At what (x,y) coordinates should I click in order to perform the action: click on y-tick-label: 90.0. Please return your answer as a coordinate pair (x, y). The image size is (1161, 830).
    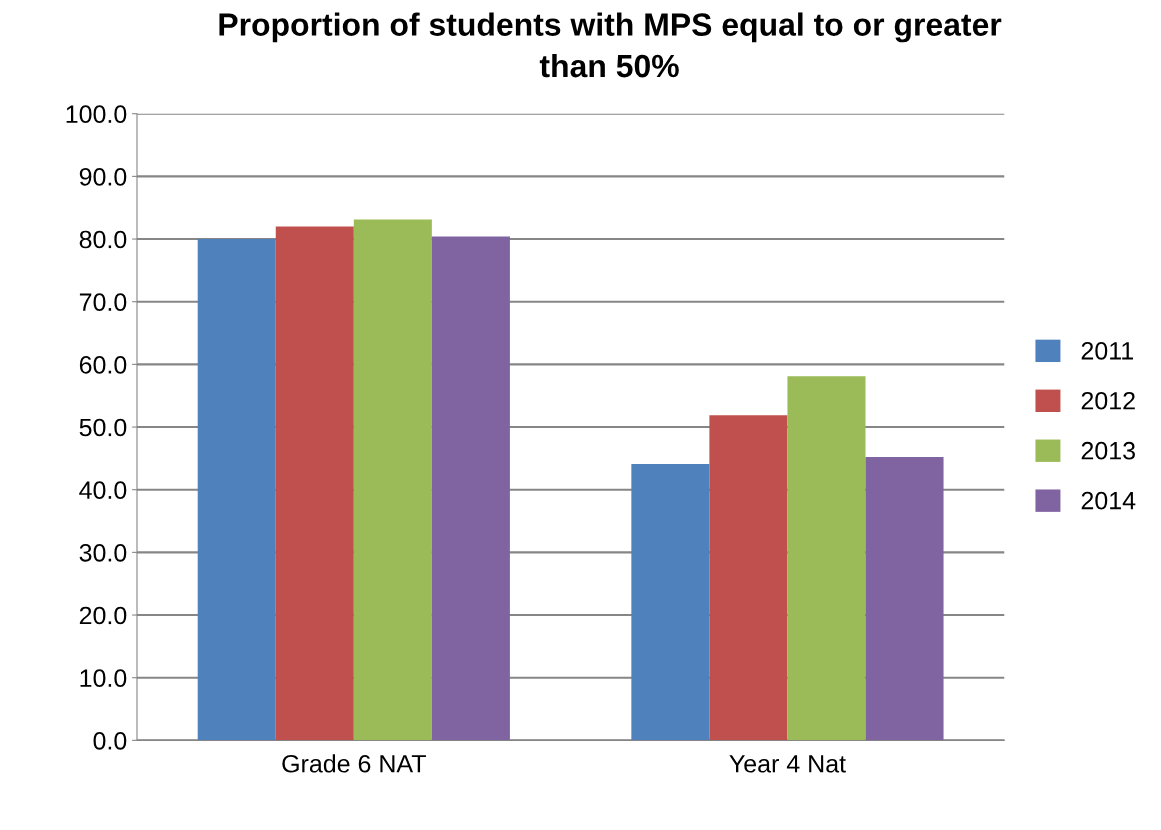
    Looking at the image, I should click on (103, 176).